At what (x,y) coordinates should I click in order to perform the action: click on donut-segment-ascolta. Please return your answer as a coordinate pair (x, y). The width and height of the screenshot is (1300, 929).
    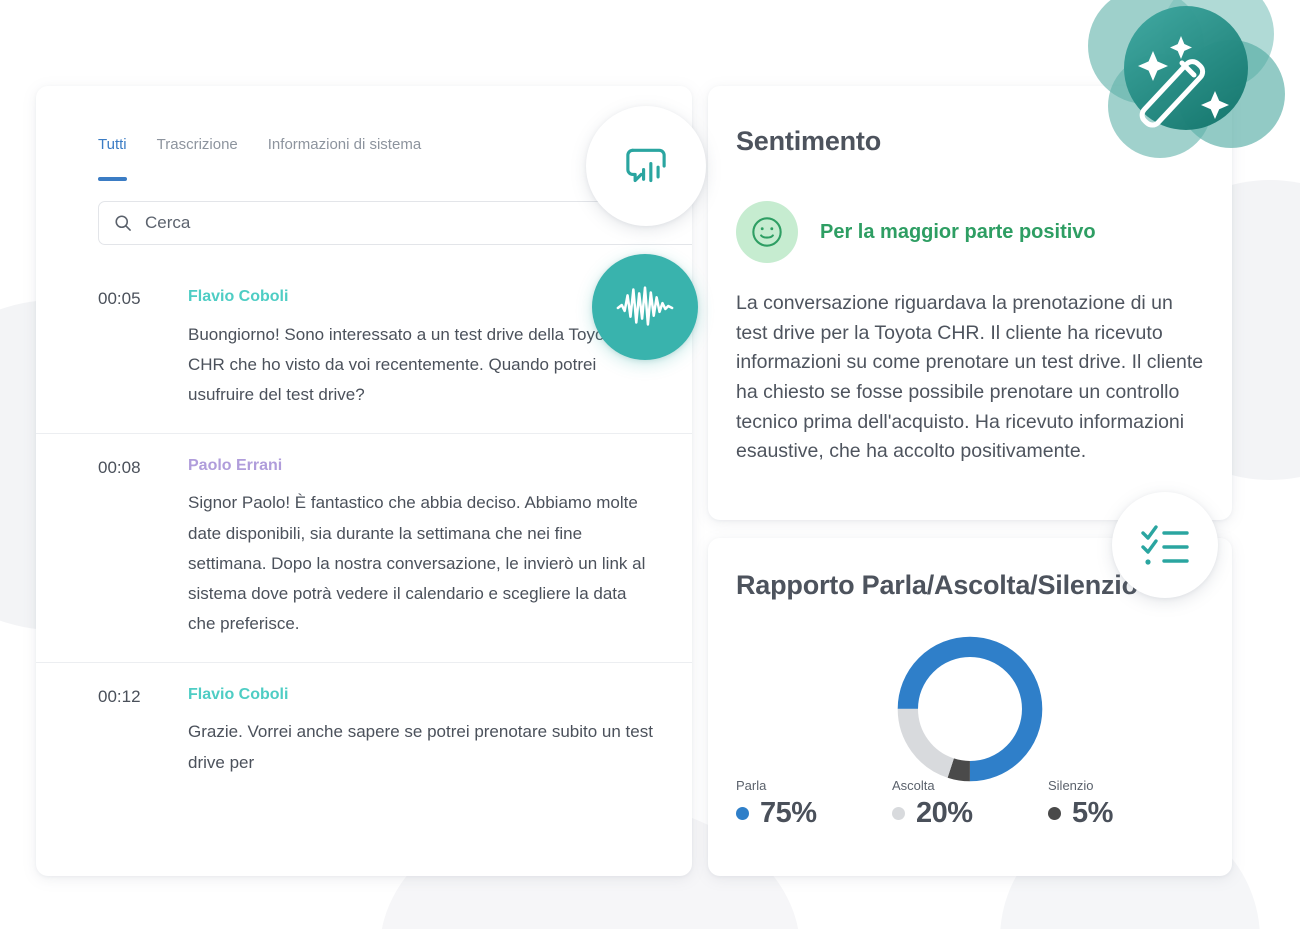
    Looking at the image, I should click on (970, 709).